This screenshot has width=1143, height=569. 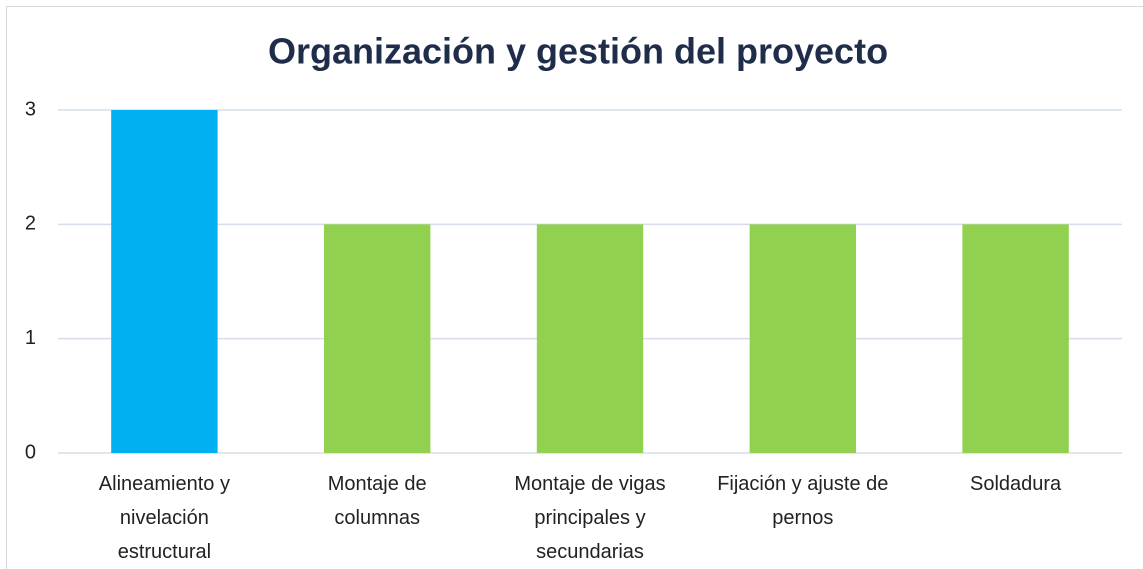 What do you see at coordinates (30, 109) in the screenshot?
I see `y-tick-label: 3` at bounding box center [30, 109].